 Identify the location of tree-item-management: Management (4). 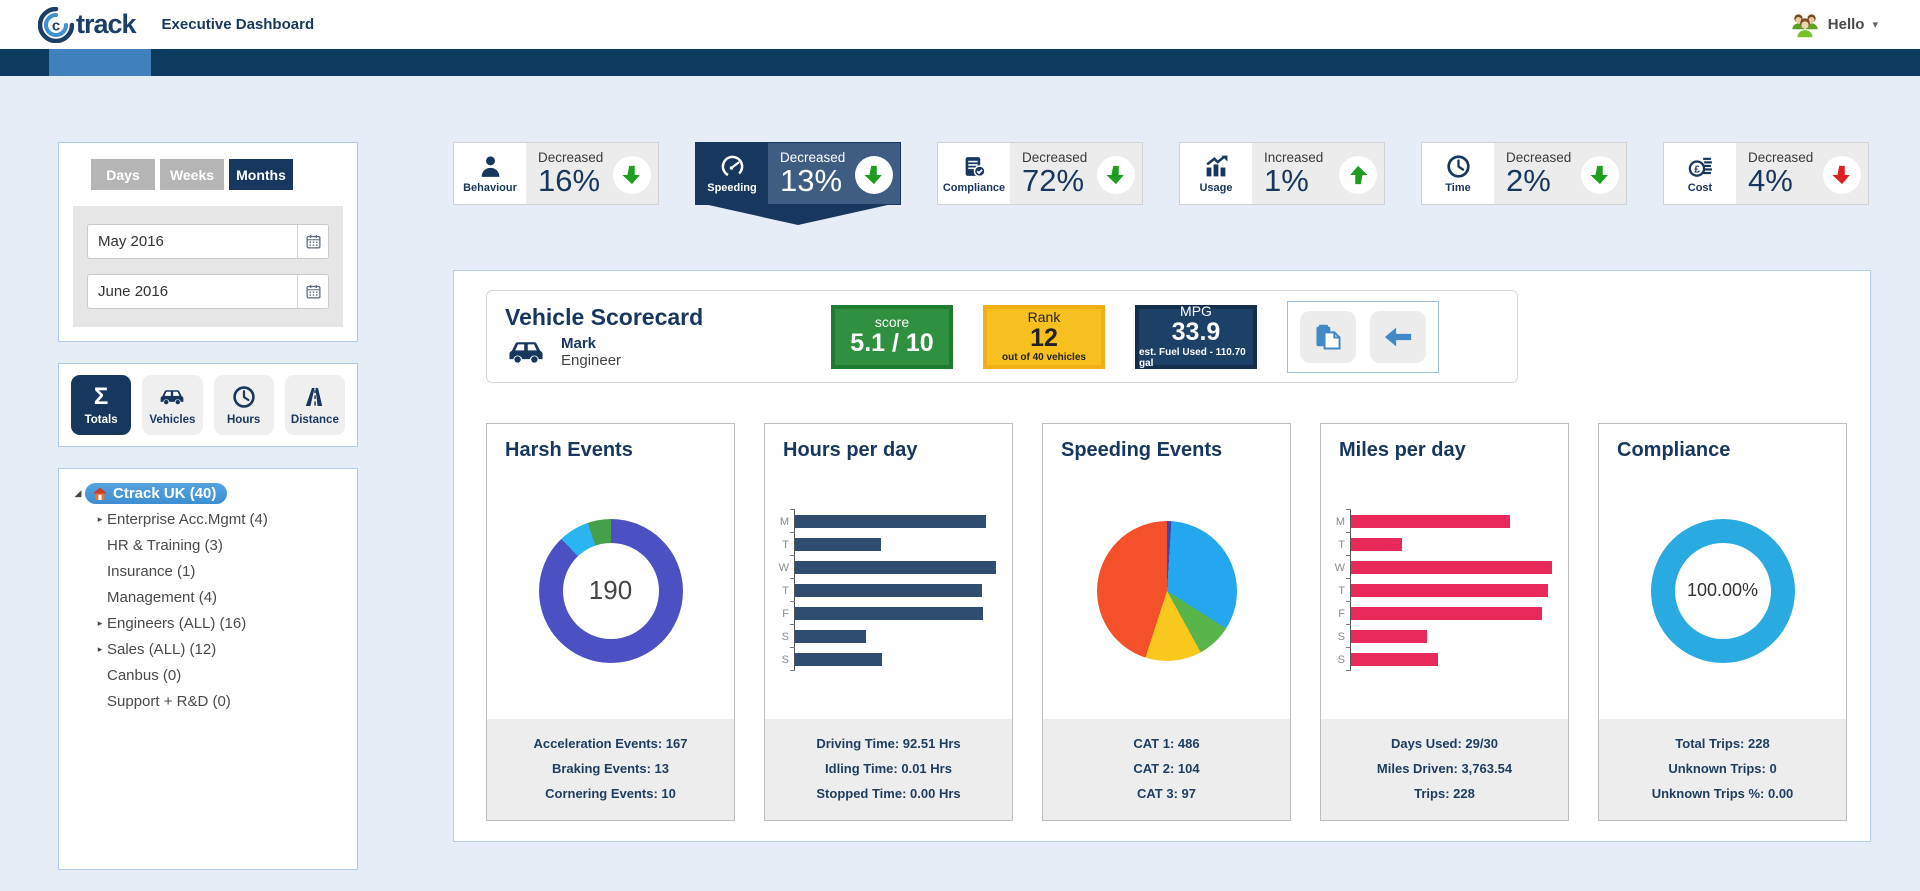
(162, 597).